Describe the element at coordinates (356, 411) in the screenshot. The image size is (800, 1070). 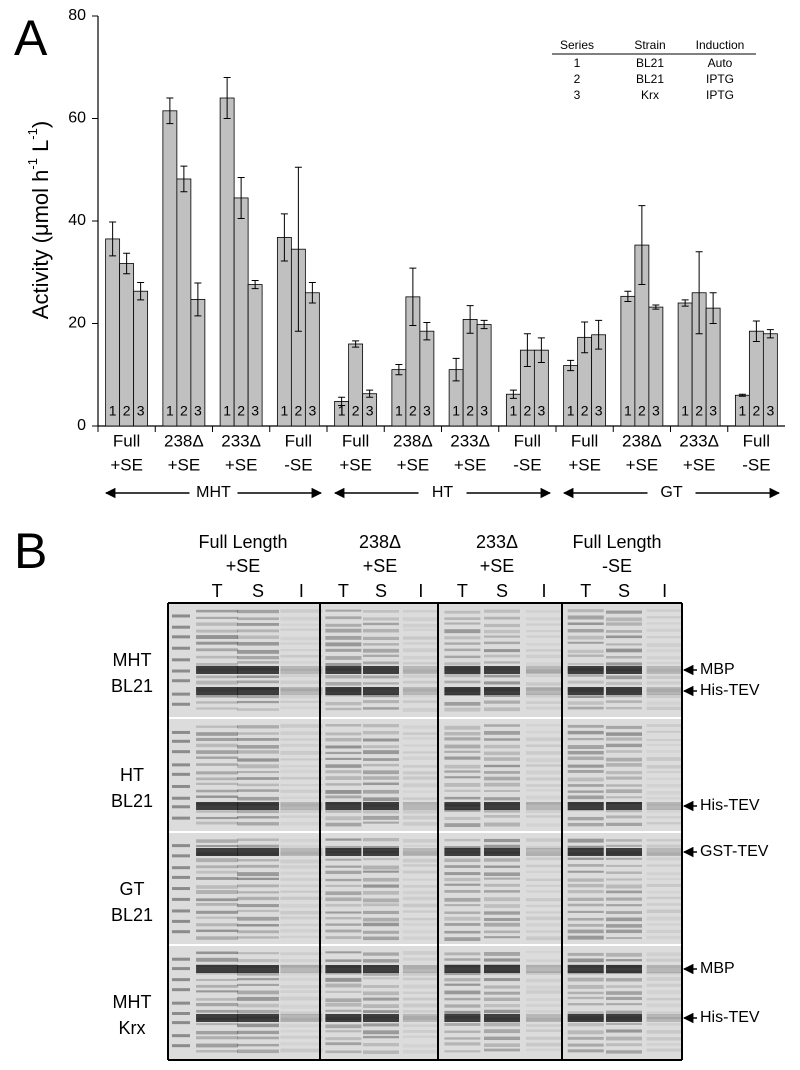
I see `bar-series-label: 2` at that location.